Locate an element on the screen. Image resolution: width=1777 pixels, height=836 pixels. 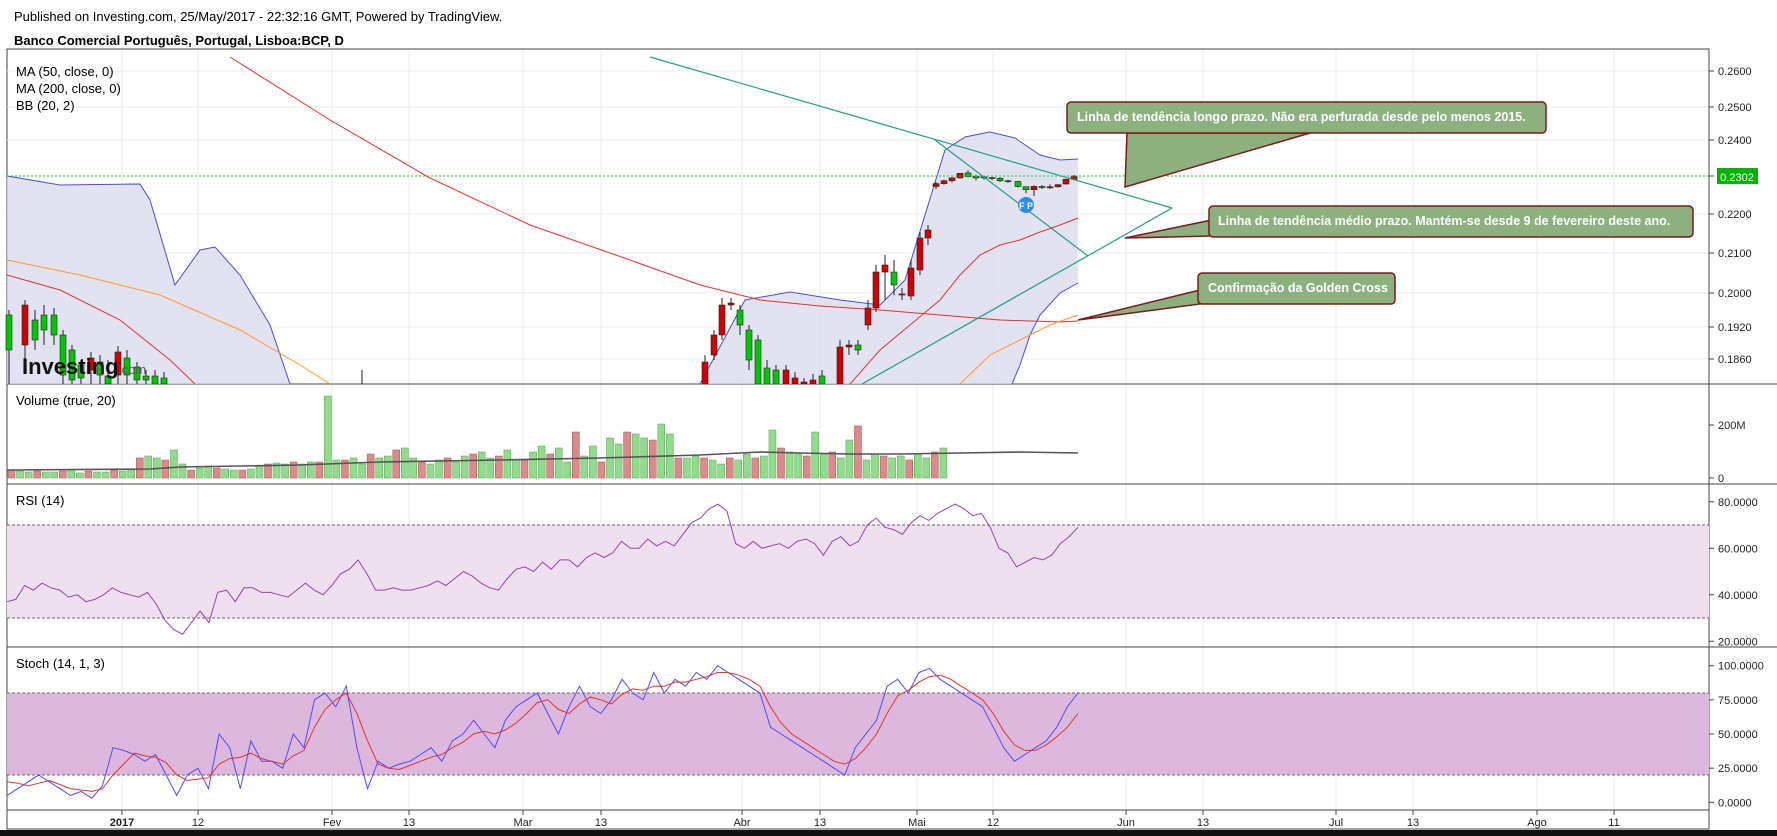
annotation-golden-cross: Confirmação da Golden Cross is located at coordinates (1236, 296).